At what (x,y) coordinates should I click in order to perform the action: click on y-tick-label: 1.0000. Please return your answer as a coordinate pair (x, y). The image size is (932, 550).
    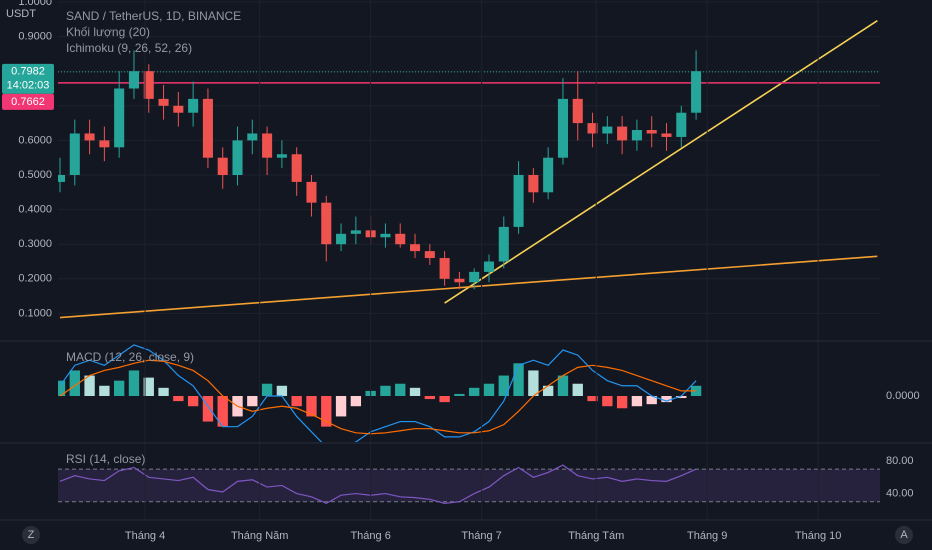
    Looking at the image, I should click on (35, 4).